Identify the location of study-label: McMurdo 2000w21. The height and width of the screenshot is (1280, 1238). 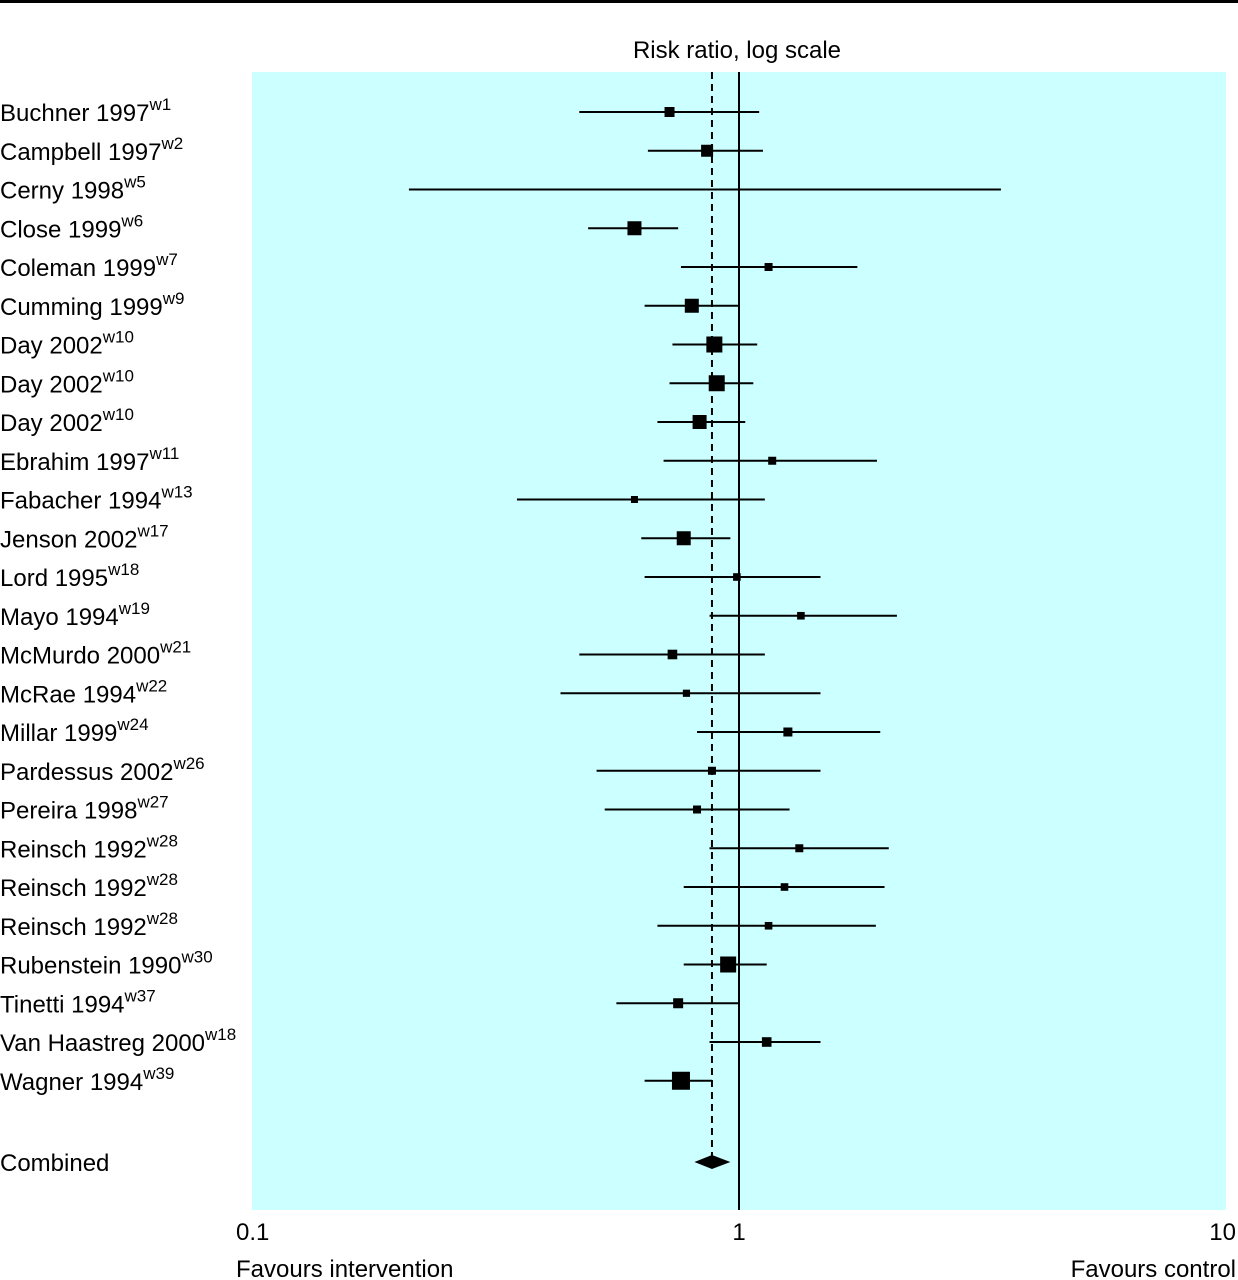
(95, 654).